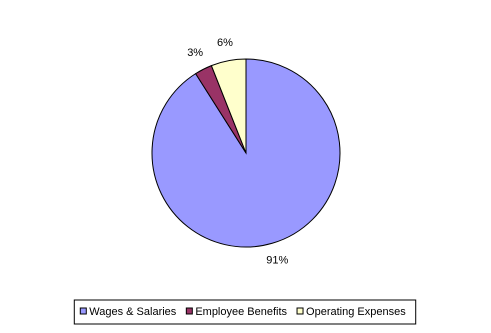  Describe the element at coordinates (241, 312) in the screenshot. I see `legend-label: Employee Benefits` at that location.